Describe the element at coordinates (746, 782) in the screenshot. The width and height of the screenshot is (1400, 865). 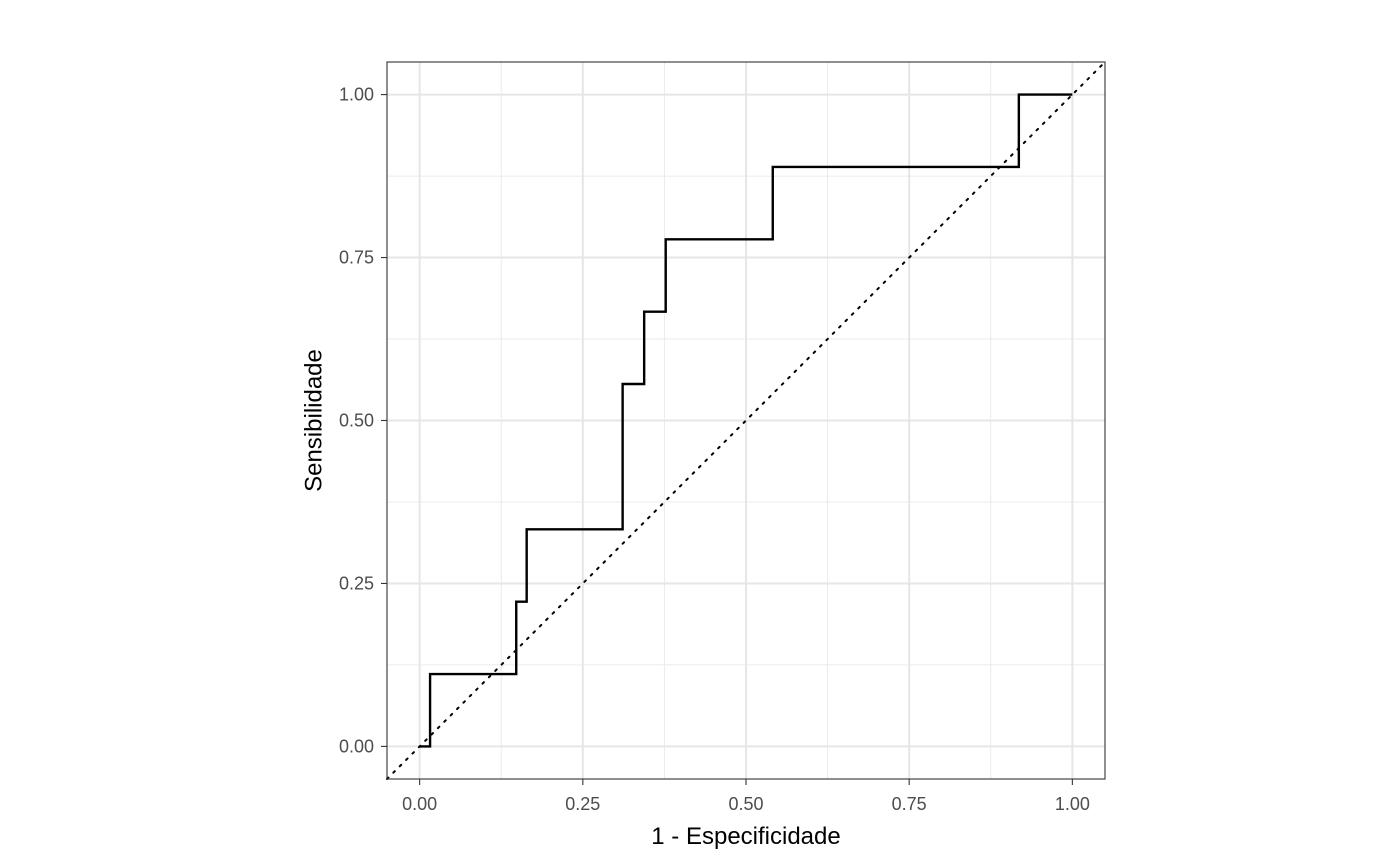
I see `x-axis-ticks` at that location.